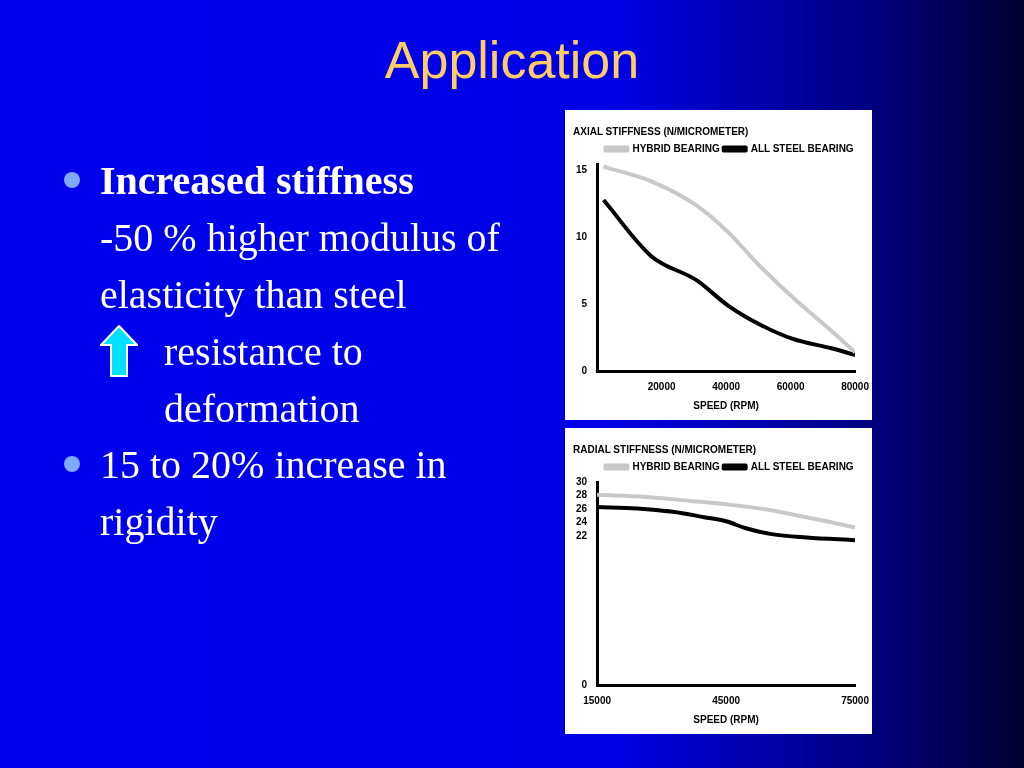 The height and width of the screenshot is (768, 1024). I want to click on y-tick-label: 26, so click(582, 508).